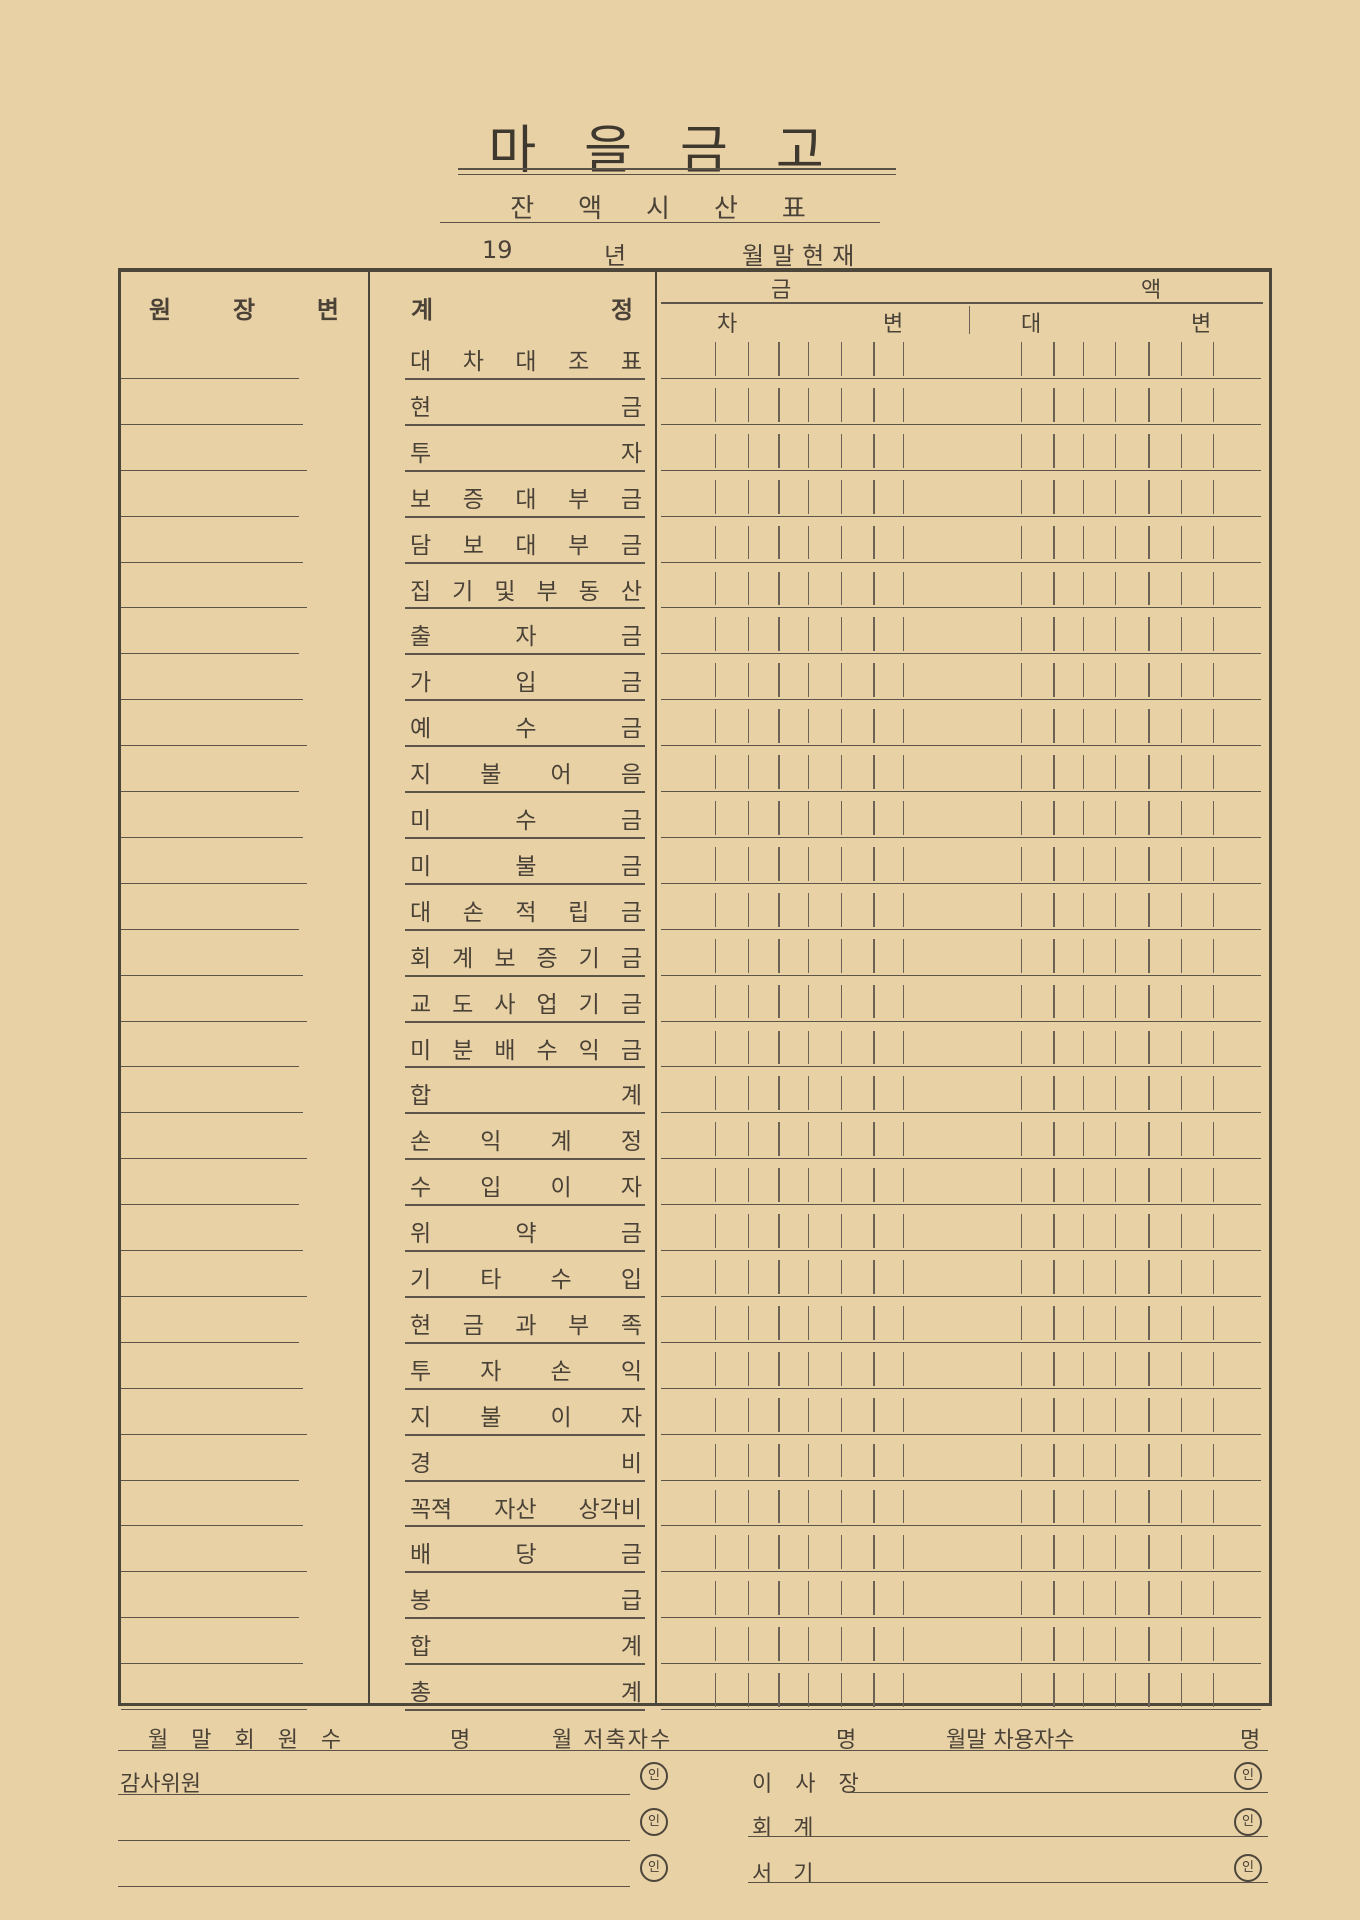 This screenshot has height=1920, width=1360. Describe the element at coordinates (526, 958) in the screenshot. I see `account-label: 회 계 보 증 기 금` at that location.